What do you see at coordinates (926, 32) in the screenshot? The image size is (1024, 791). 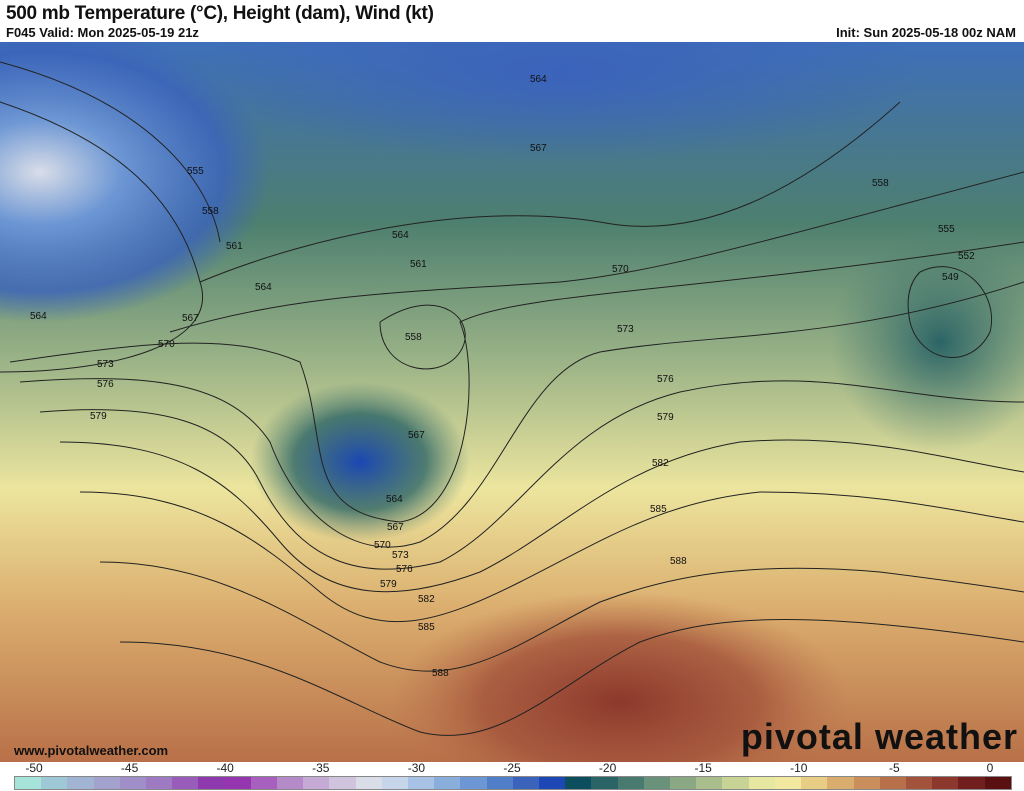 I see `init-time: Init: Sun 2025-05-18 00z NAM` at bounding box center [926, 32].